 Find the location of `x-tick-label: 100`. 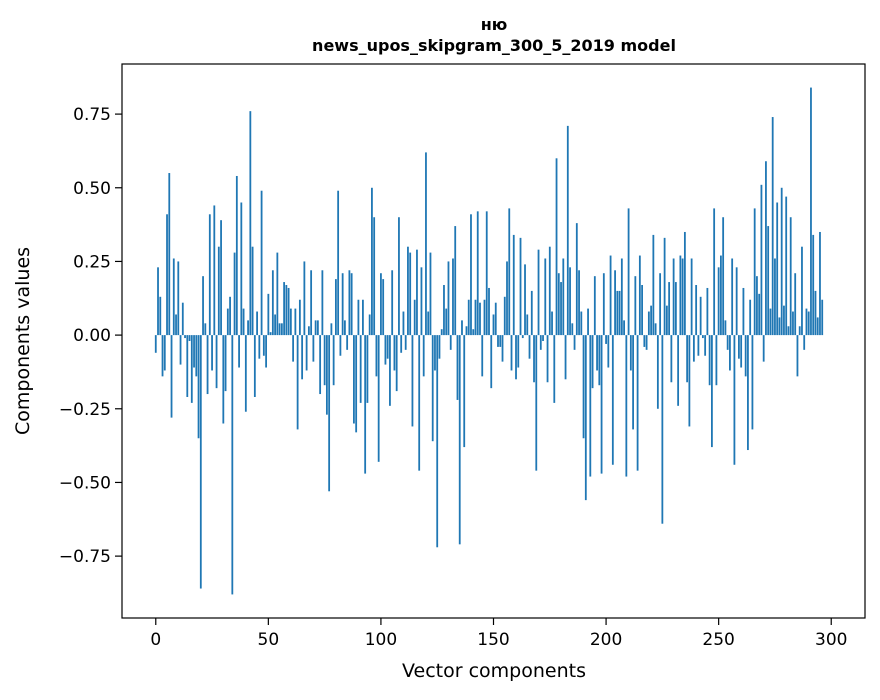

x-tick-label: 100 is located at coordinates (381, 640).